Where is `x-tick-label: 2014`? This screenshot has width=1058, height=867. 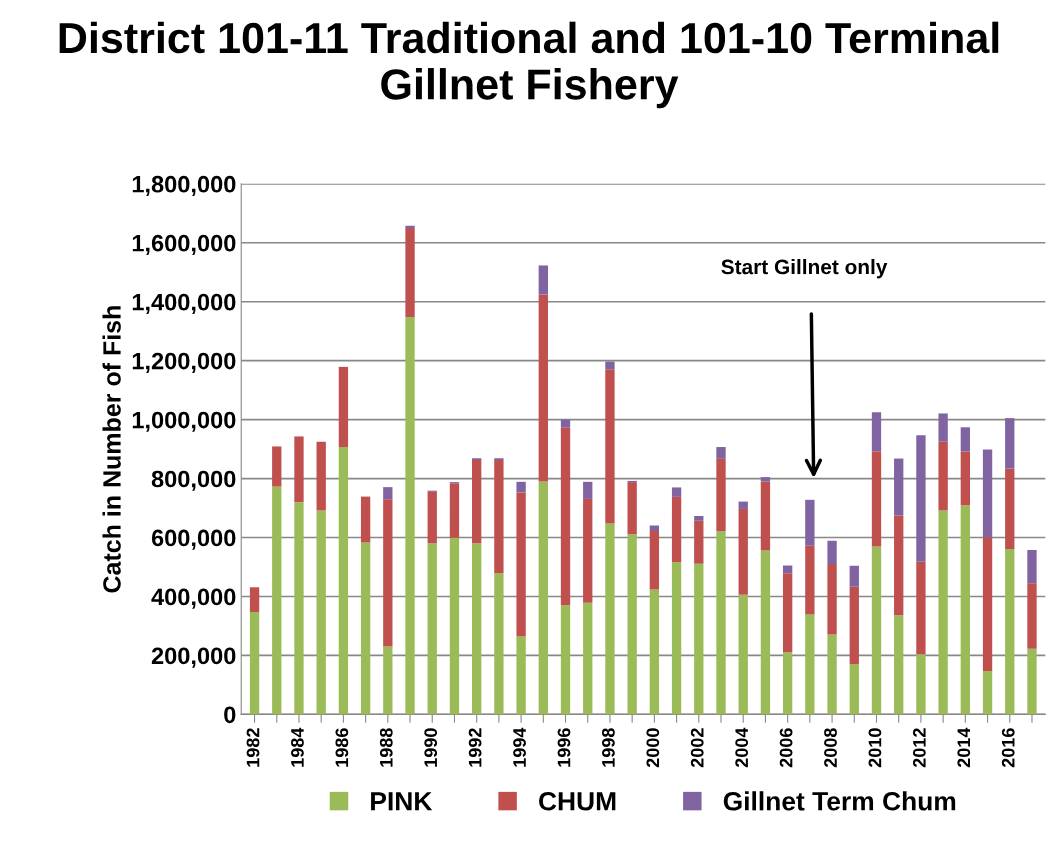
x-tick-label: 2014 is located at coordinates (964, 747).